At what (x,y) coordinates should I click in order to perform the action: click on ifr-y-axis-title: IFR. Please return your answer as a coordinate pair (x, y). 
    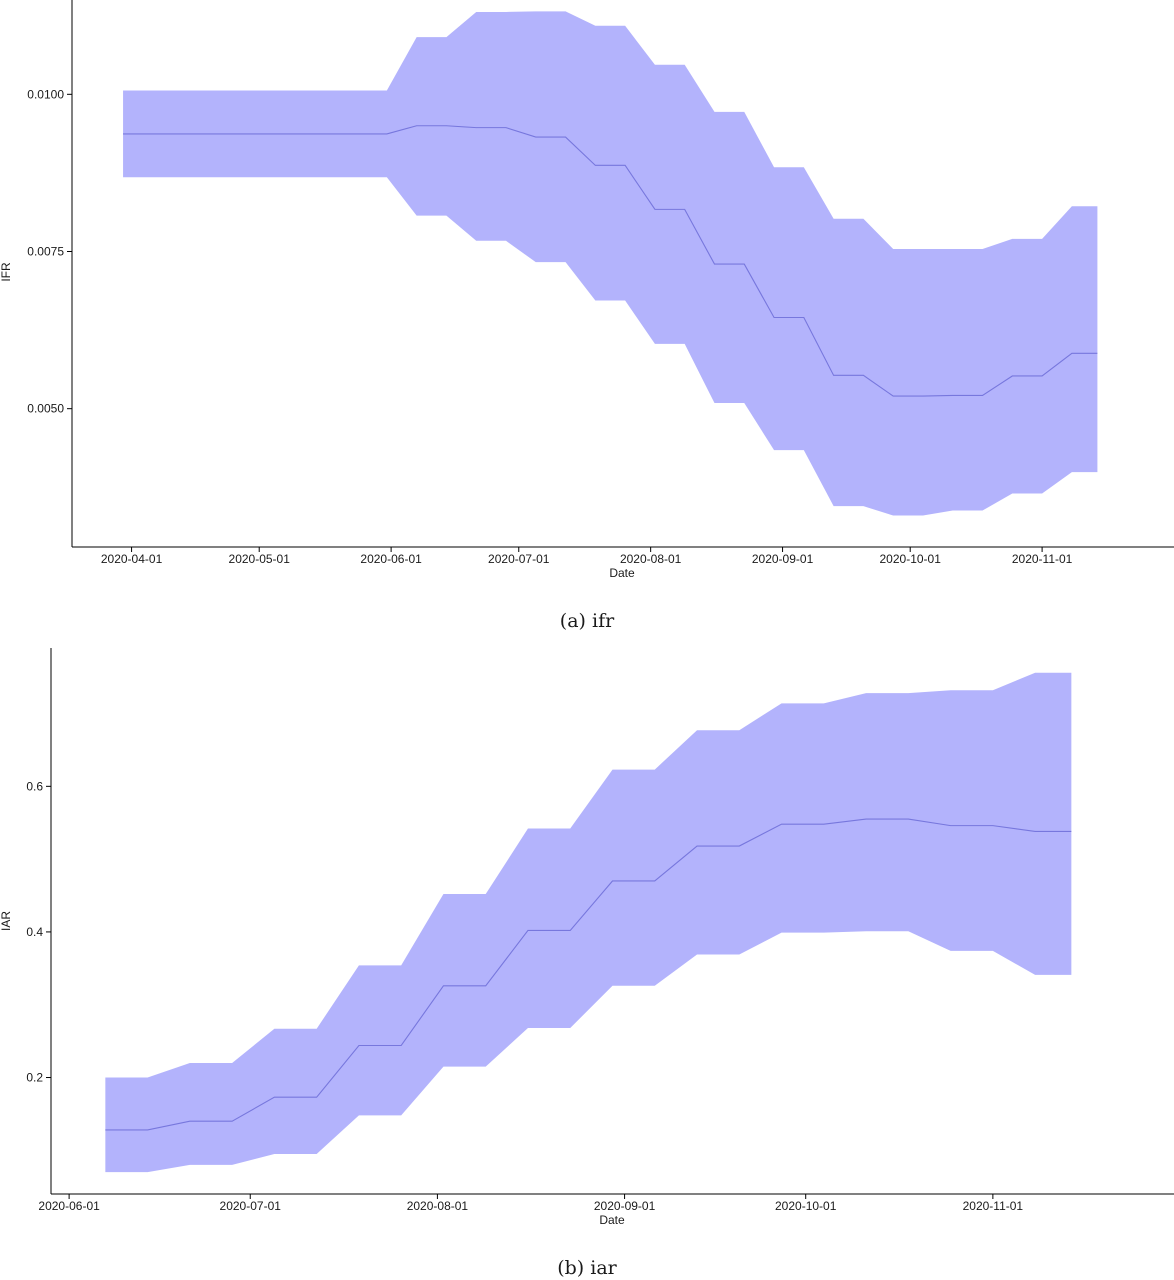
    Looking at the image, I should click on (6, 272).